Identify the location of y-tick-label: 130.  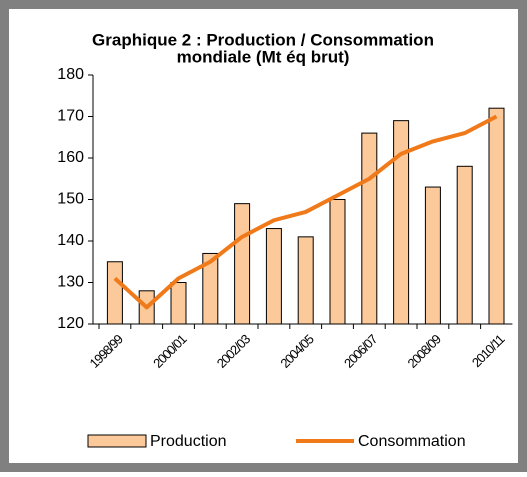
(70, 282).